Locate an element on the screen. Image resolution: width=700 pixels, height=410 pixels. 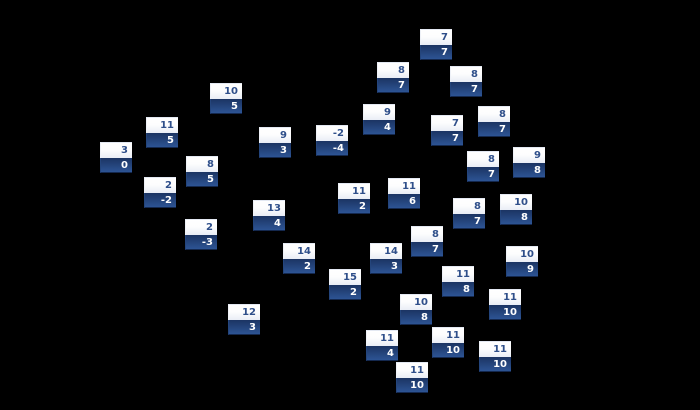
marker-top-value: 3 is located at coordinates (116, 150).